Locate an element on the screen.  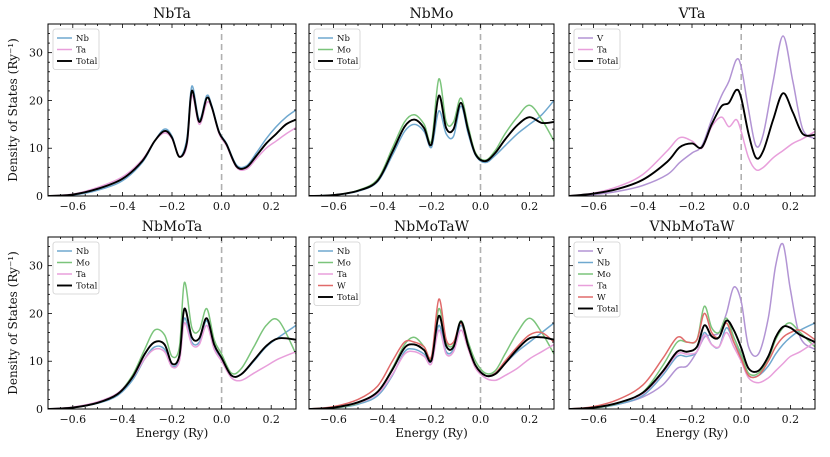
panel-title: VTa is located at coordinates (692, 14).